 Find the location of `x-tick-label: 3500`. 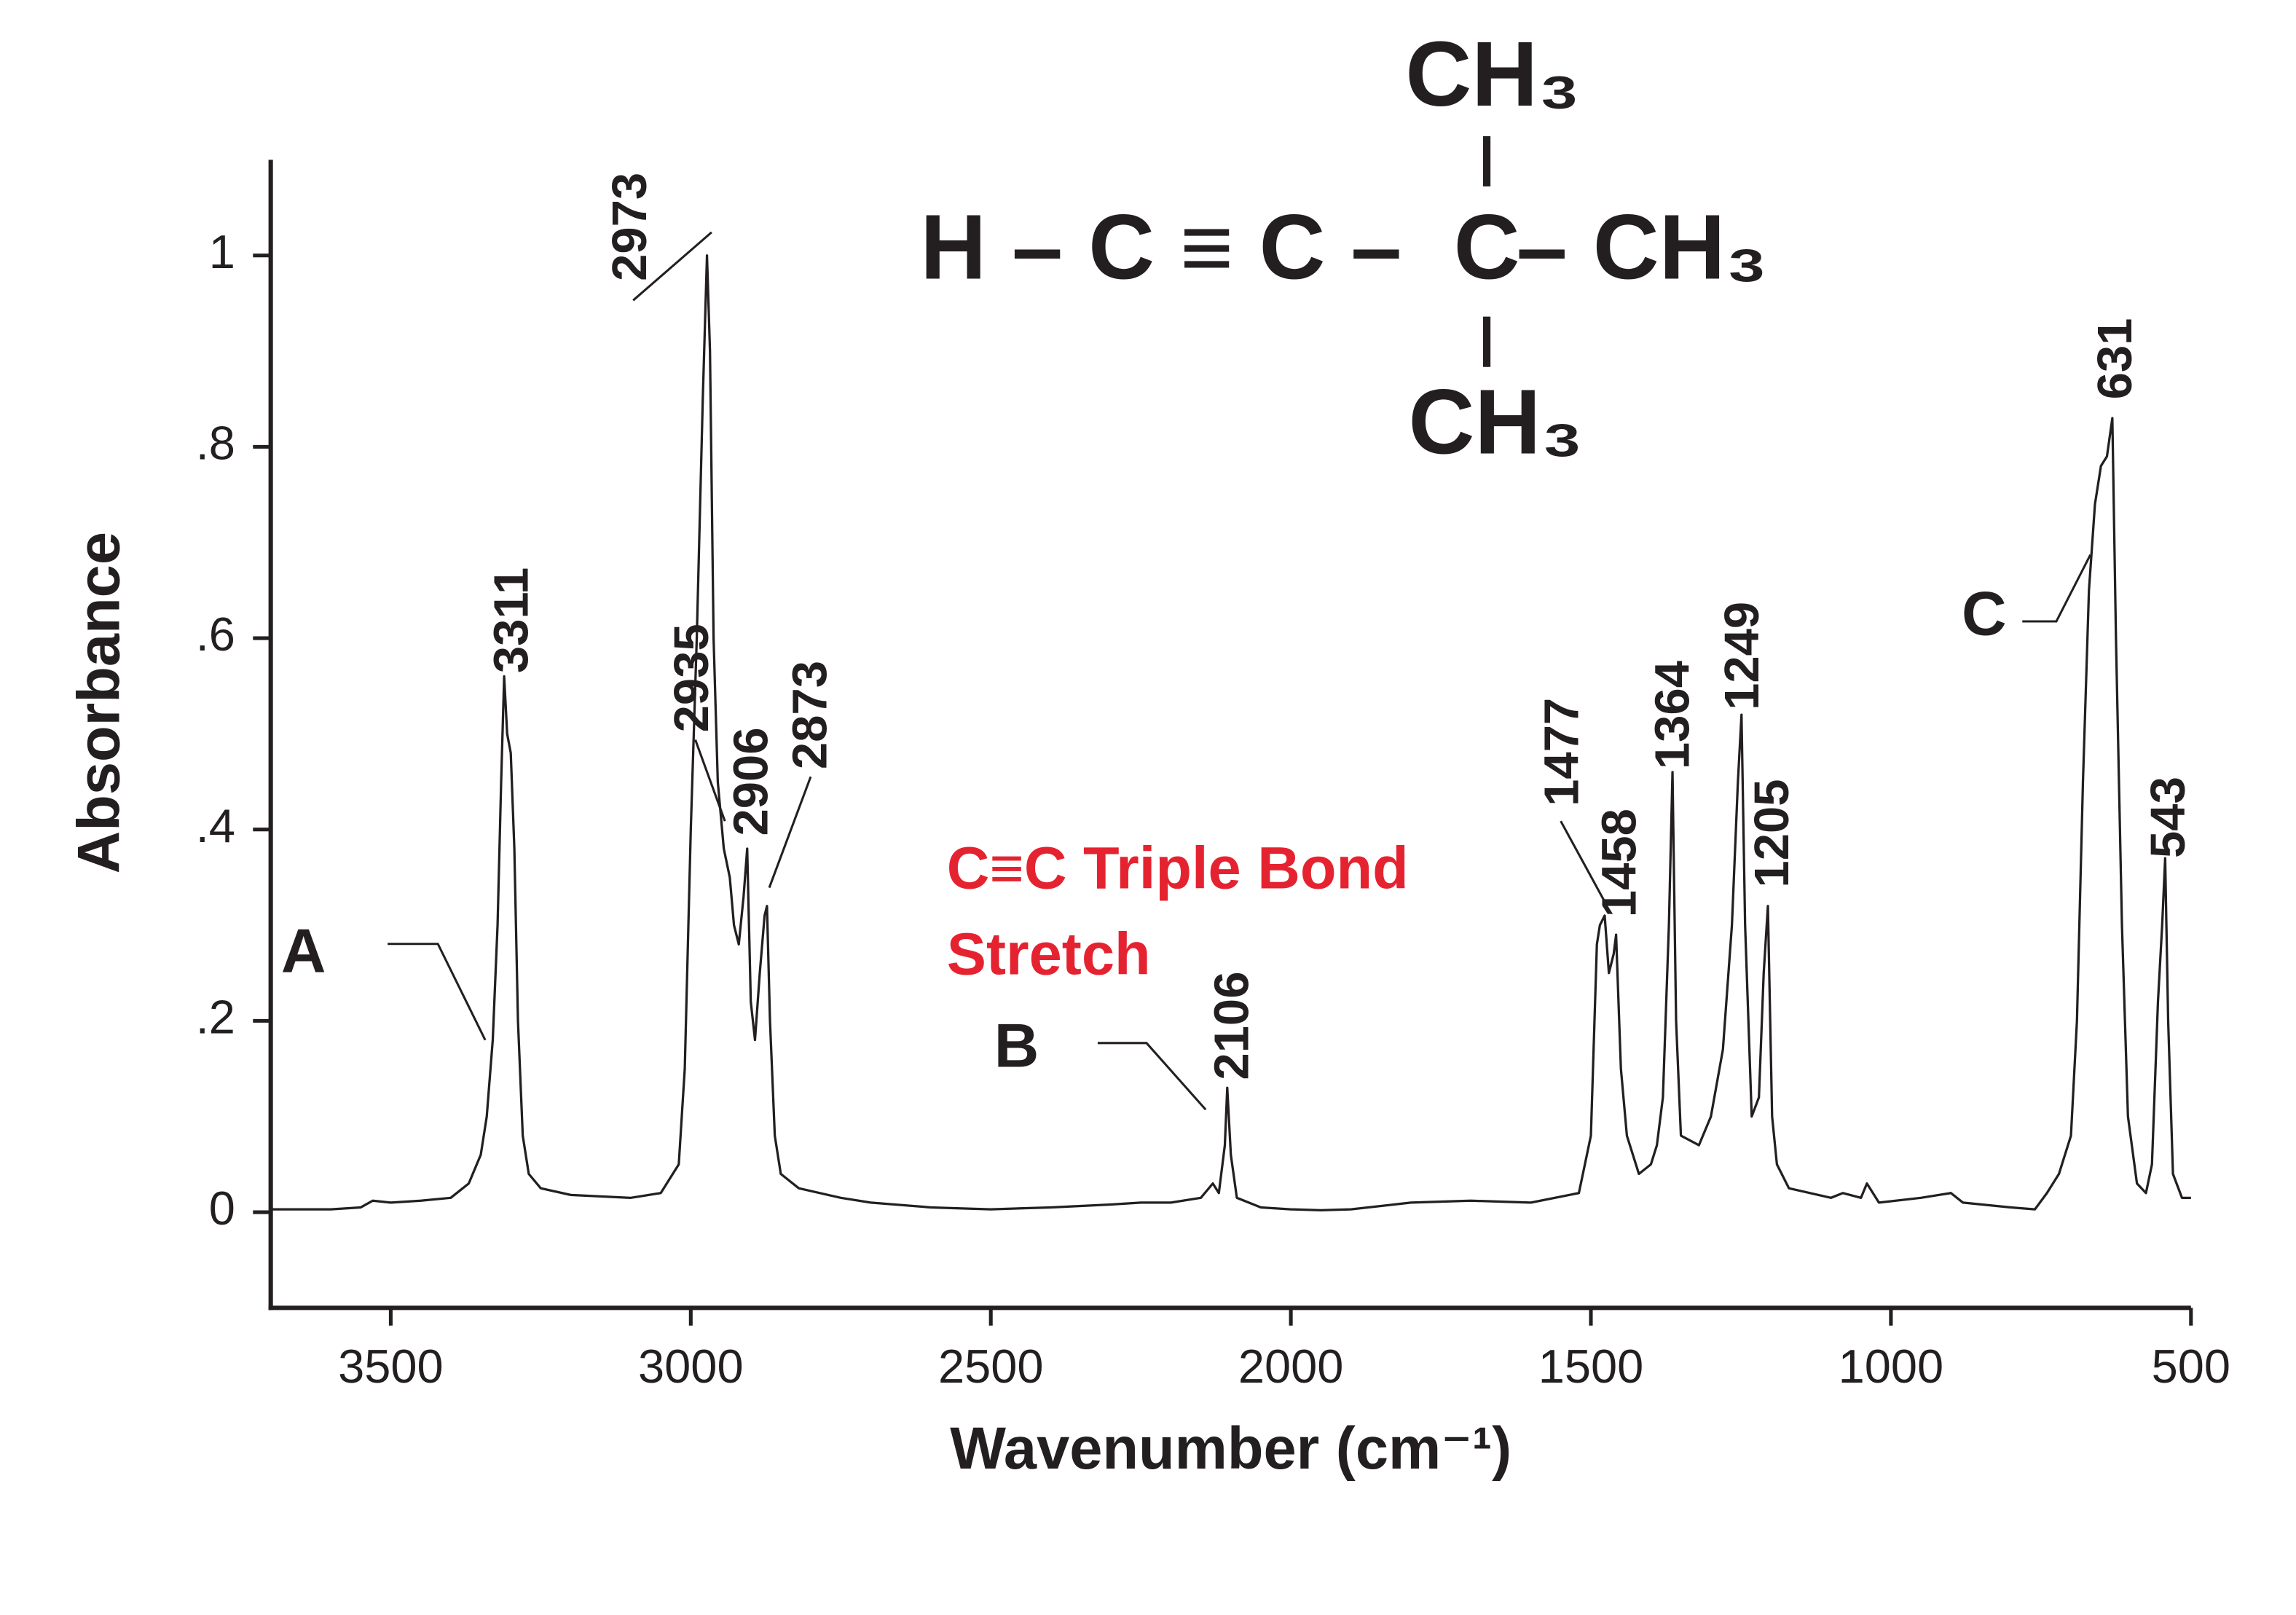

x-tick-label: 3500 is located at coordinates (391, 1366).